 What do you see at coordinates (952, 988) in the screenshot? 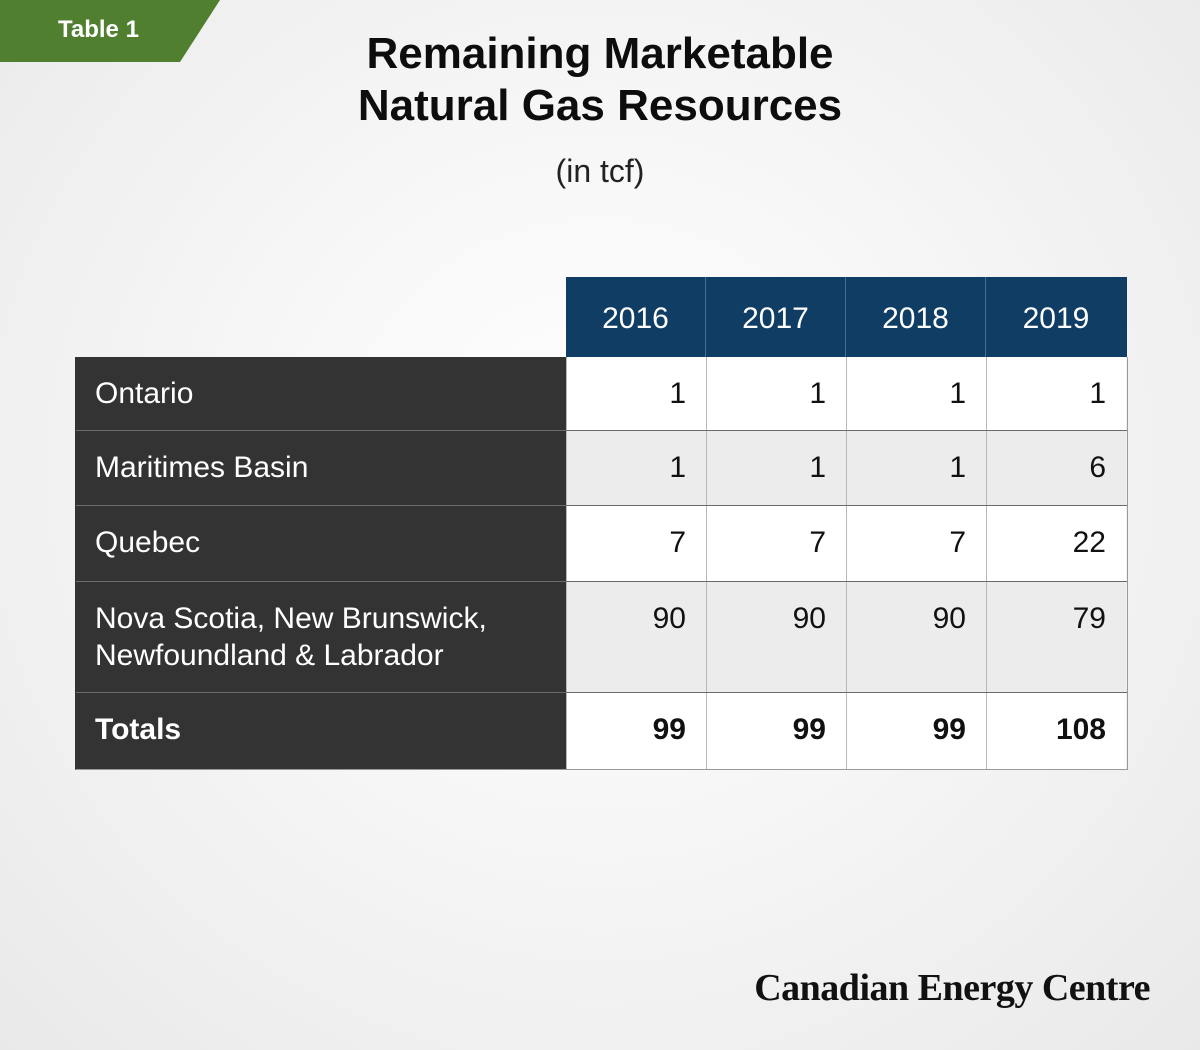
I see `brand-logo-text: Canadian Energy Centre` at bounding box center [952, 988].